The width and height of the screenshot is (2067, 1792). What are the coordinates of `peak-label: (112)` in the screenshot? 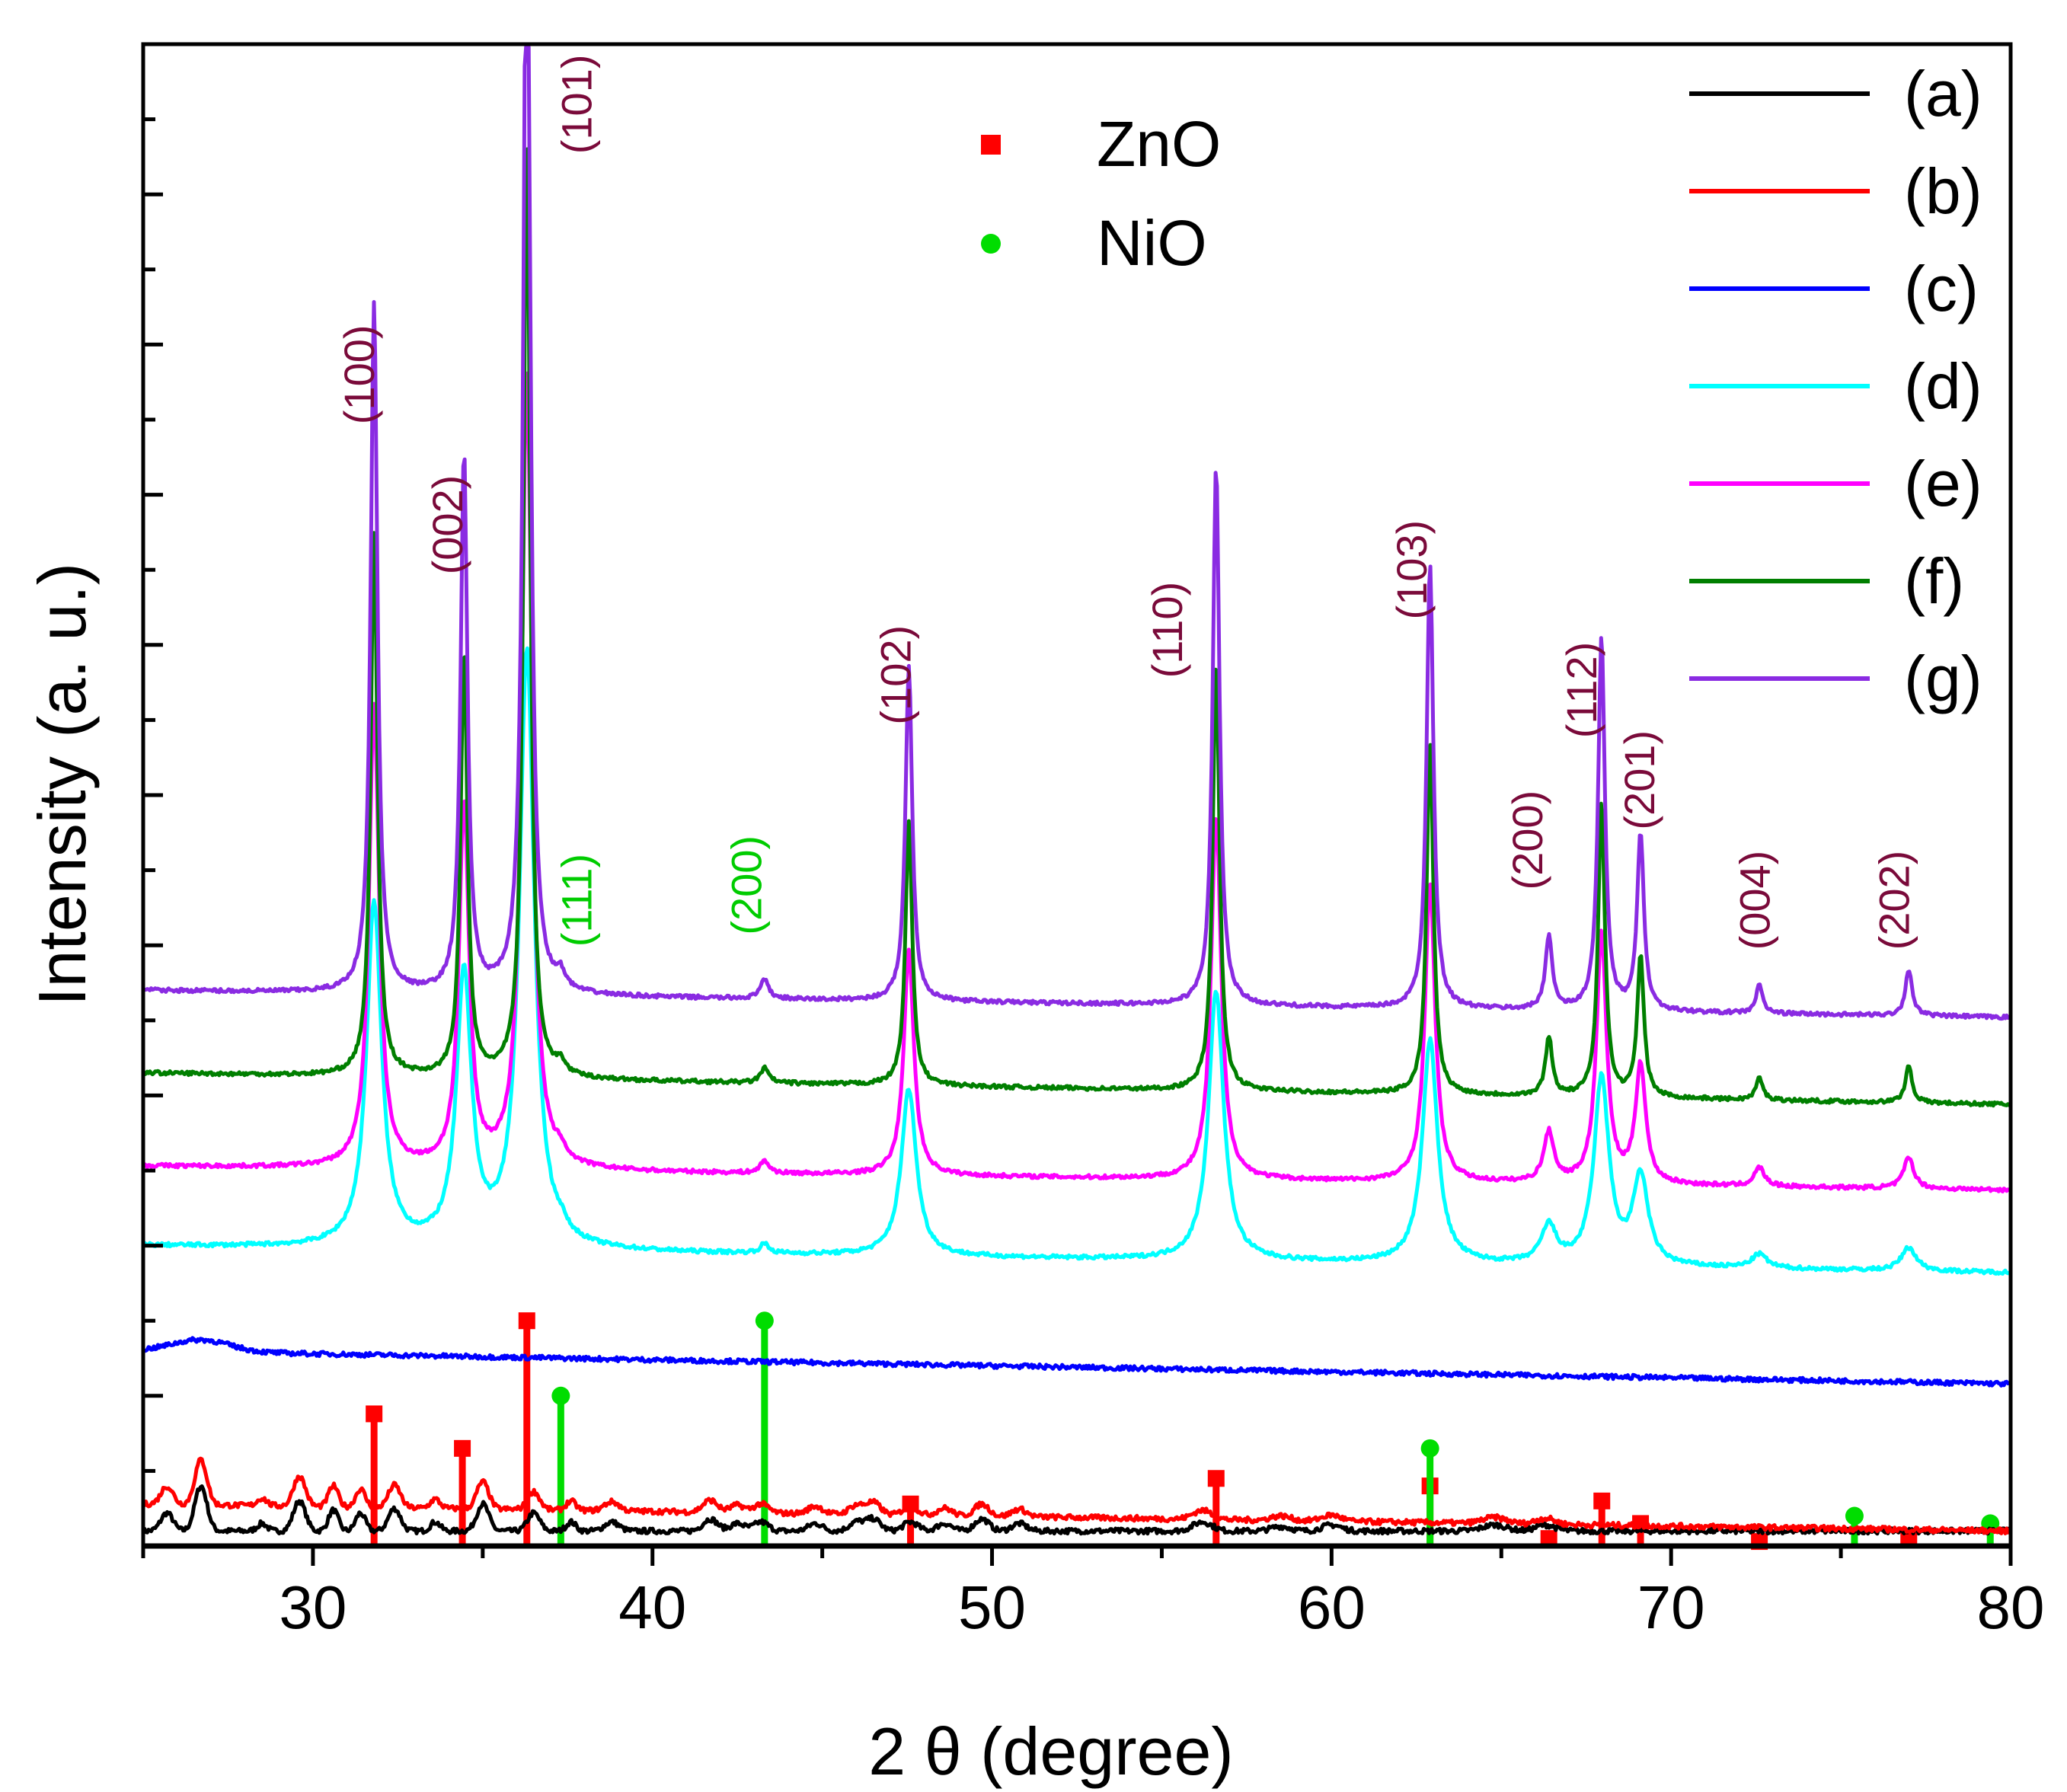 It's located at (1581, 690).